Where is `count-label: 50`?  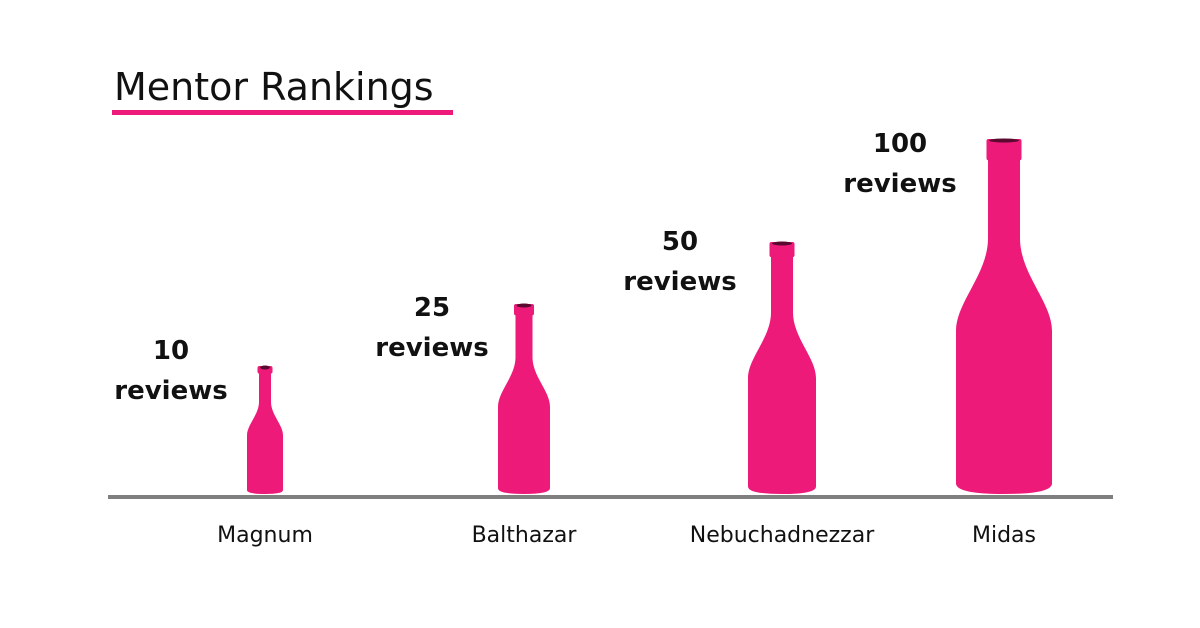
count-label: 50 is located at coordinates (680, 242).